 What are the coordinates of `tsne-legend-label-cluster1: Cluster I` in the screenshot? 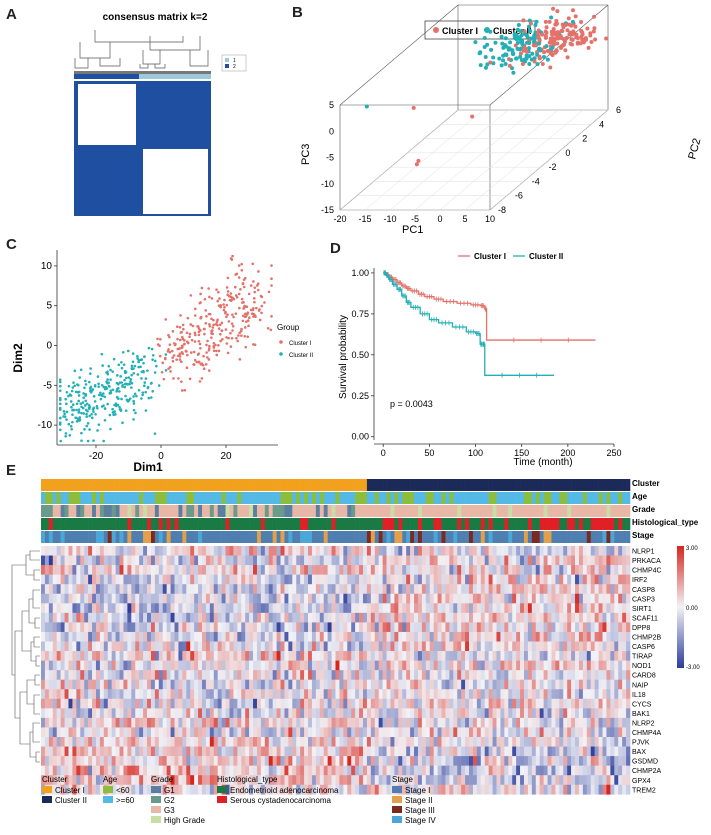 It's located at (300, 344).